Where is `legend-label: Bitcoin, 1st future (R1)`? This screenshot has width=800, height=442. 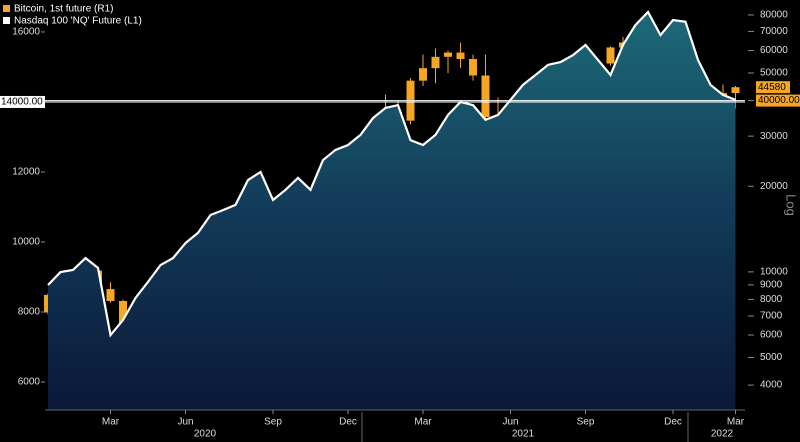
legend-label: Bitcoin, 1st future (R1) is located at coordinates (63, 9).